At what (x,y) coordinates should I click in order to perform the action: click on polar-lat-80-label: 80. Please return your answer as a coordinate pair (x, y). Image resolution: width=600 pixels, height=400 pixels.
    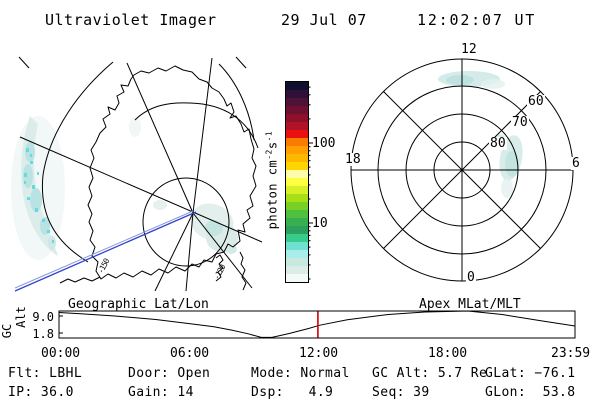
    Looking at the image, I should click on (498, 143).